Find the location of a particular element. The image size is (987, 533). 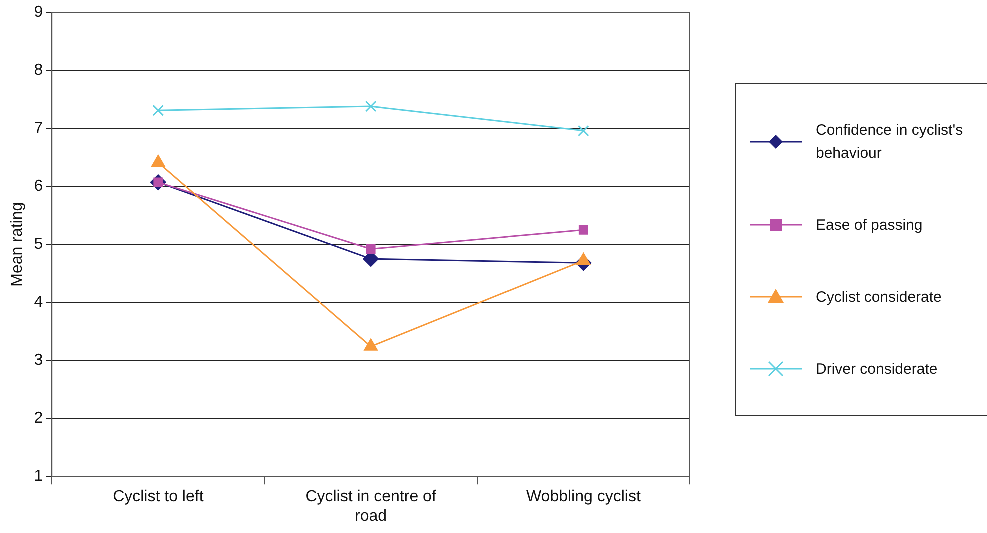

y-tick-label: 2 is located at coordinates (39, 419).